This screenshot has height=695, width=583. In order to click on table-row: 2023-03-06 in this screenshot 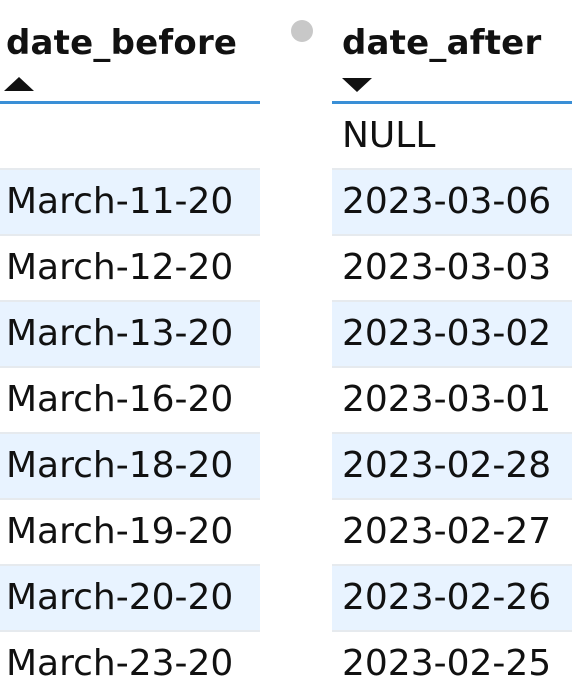, I will do `click(452, 203)`.